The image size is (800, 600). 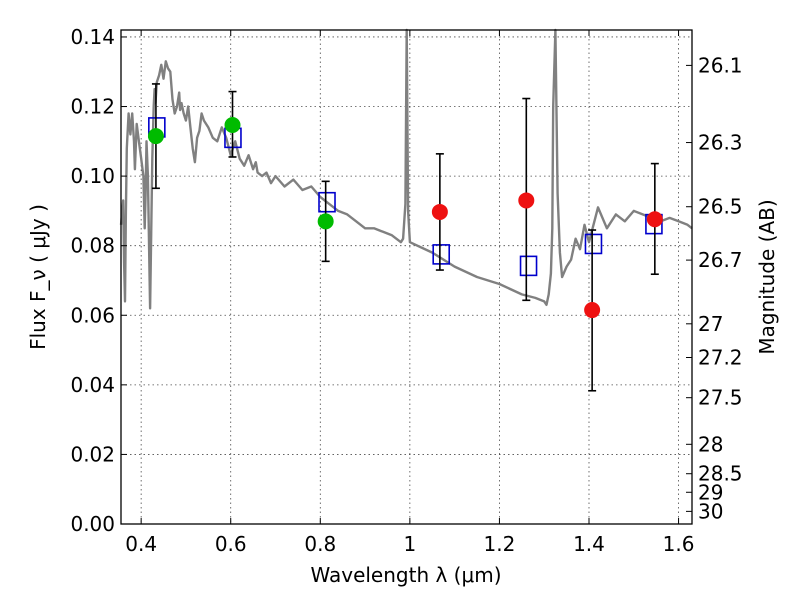 What do you see at coordinates (92, 107) in the screenshot?
I see `y-tick-label: 0.12` at bounding box center [92, 107].